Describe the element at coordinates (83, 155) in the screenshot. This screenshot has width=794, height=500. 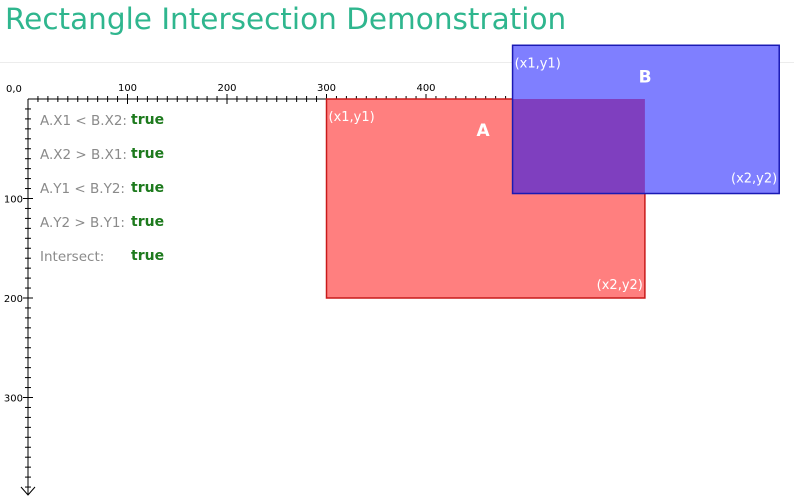
I see `condition-label: A.X2 > B.X1:` at that location.